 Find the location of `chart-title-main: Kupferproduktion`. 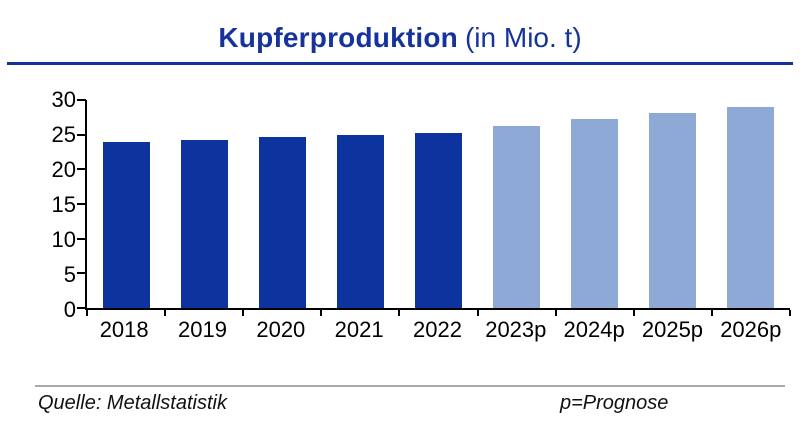

chart-title-main: Kupferproduktion is located at coordinates (338, 37).